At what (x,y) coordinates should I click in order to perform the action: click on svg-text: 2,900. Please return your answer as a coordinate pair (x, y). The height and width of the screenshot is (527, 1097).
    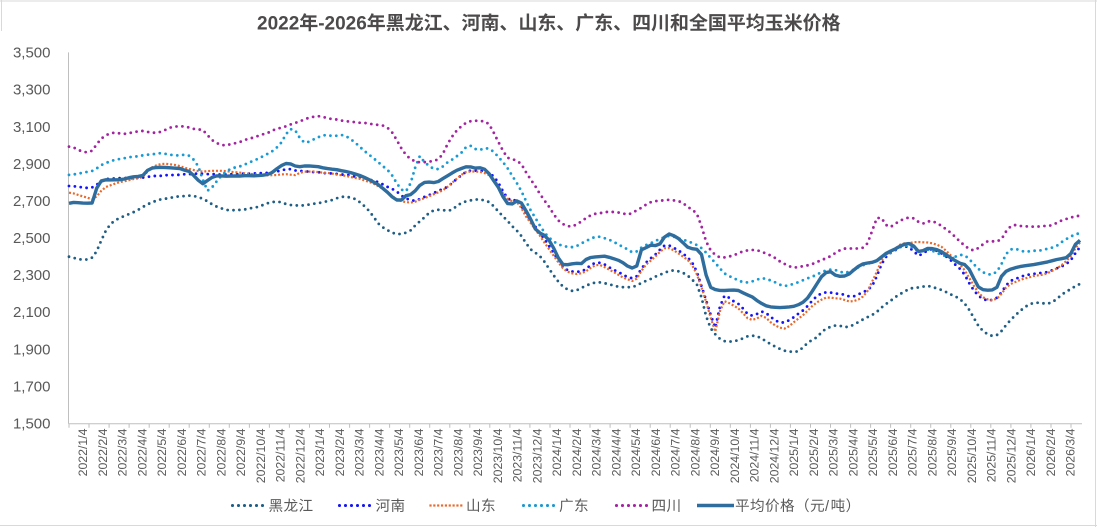
    Looking at the image, I should click on (32, 164).